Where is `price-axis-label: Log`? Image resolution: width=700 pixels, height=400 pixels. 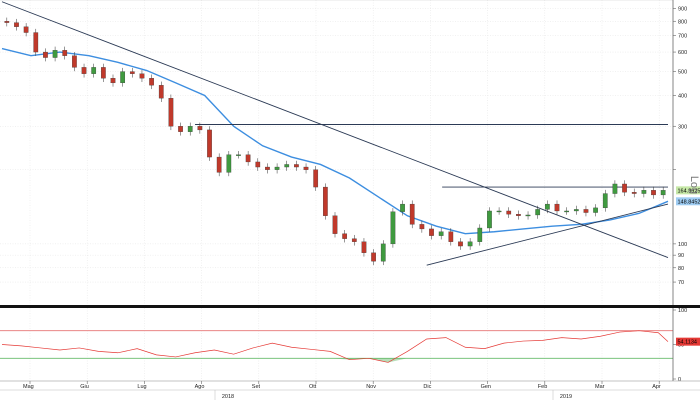
price-axis-label: Log is located at coordinates (694, 185).